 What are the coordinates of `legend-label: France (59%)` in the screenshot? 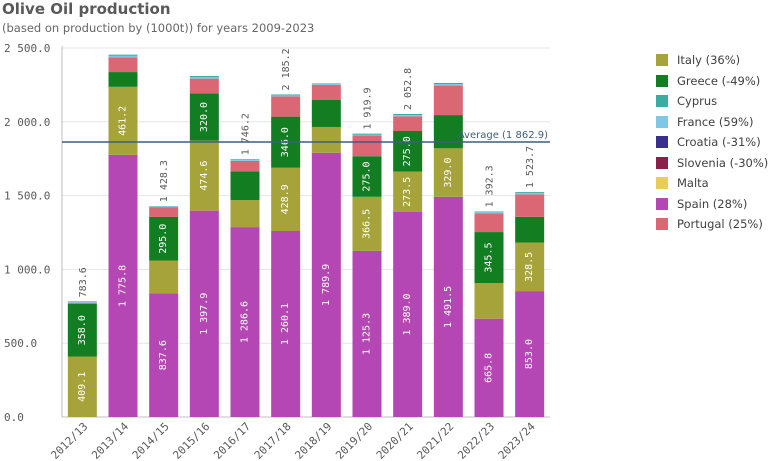 It's located at (715, 121).